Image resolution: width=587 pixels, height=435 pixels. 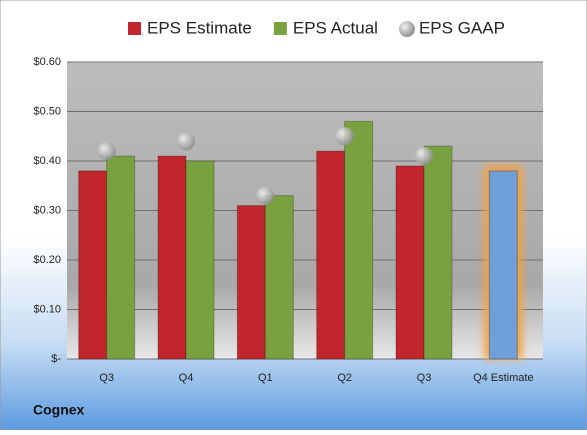 I want to click on legend-label: EPS Estimate, so click(x=199, y=27).